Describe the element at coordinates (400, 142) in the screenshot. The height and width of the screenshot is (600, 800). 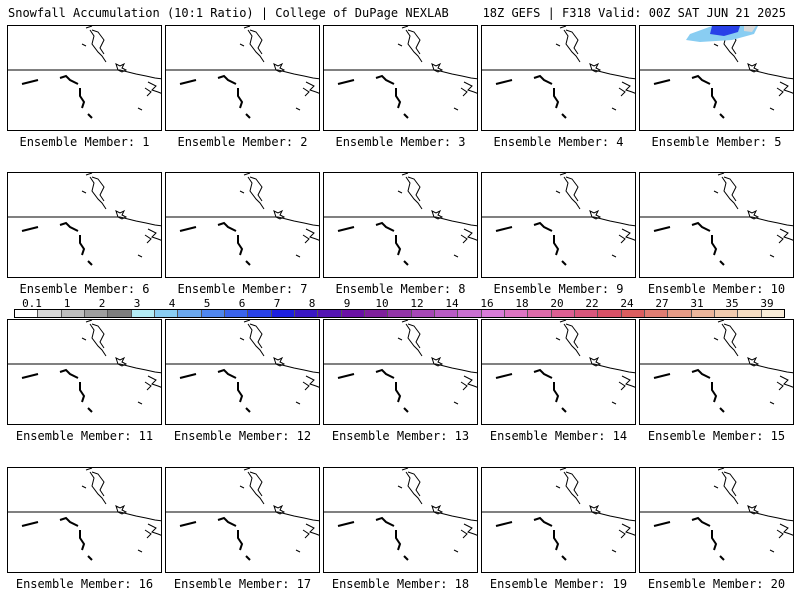
I see `ensemble-panel-label: Ensemble Member: 3` at that location.